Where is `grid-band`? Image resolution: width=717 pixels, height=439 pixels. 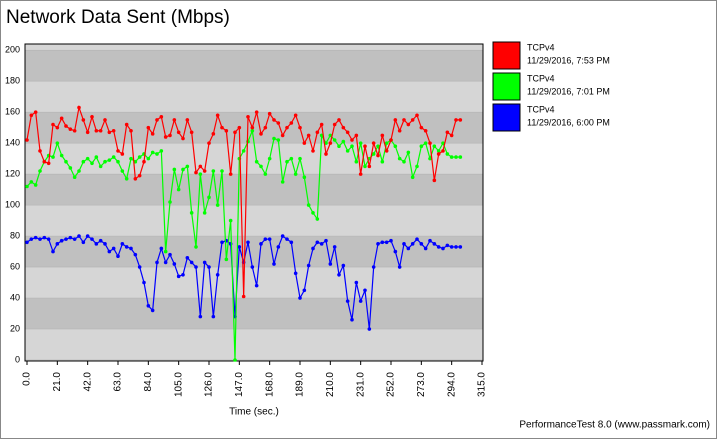
grid-band is located at coordinates (254, 314).